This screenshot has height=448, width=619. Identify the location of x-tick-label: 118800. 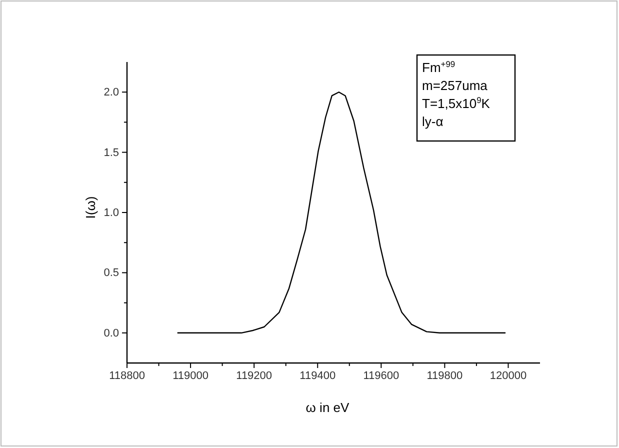
(127, 376).